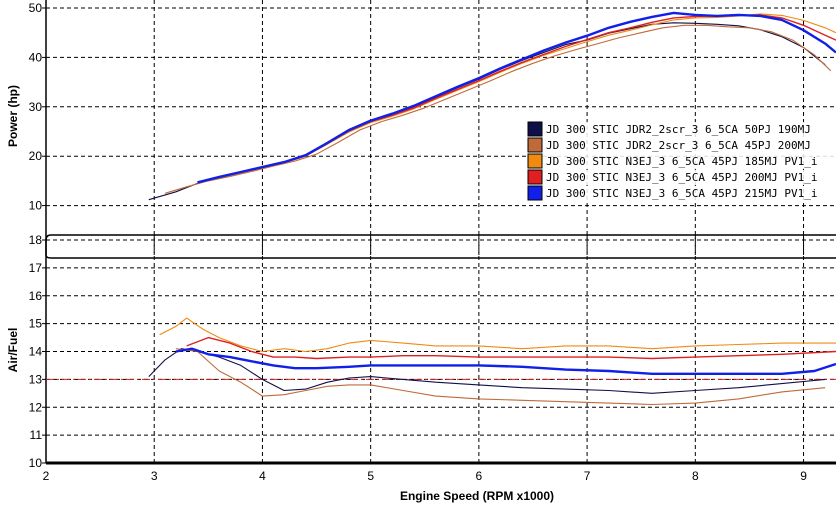  Describe the element at coordinates (477, 496) in the screenshot. I see `x-axis-label: Engine Speed (RPM x1000)` at that location.